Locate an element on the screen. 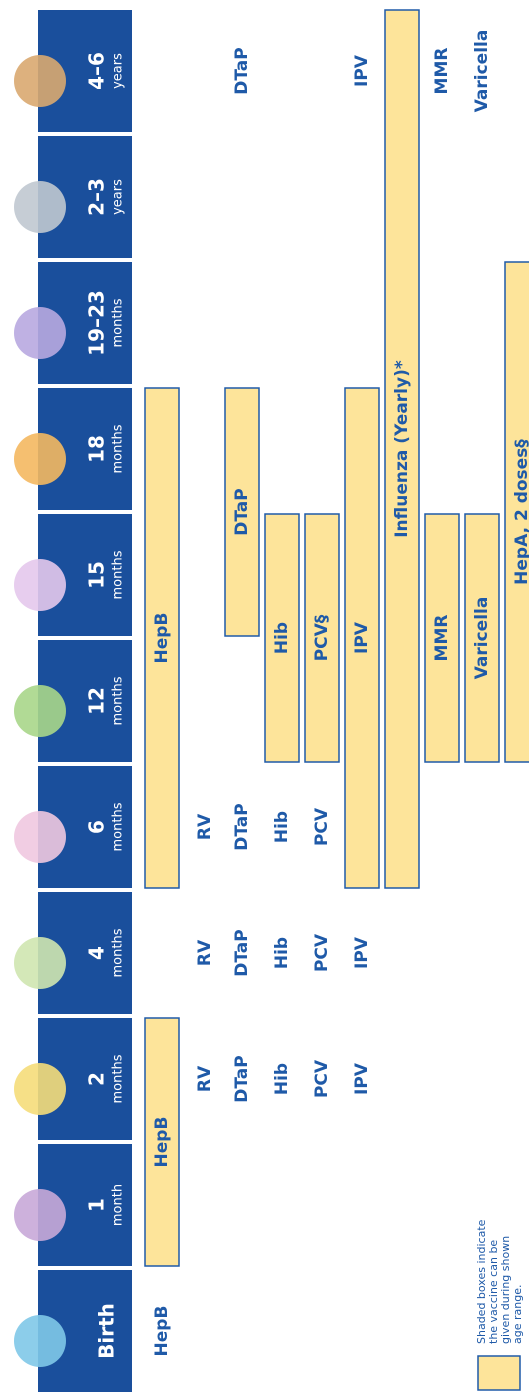 The image size is (529, 1396). legend-text: given during shown is located at coordinates (505, 1290).